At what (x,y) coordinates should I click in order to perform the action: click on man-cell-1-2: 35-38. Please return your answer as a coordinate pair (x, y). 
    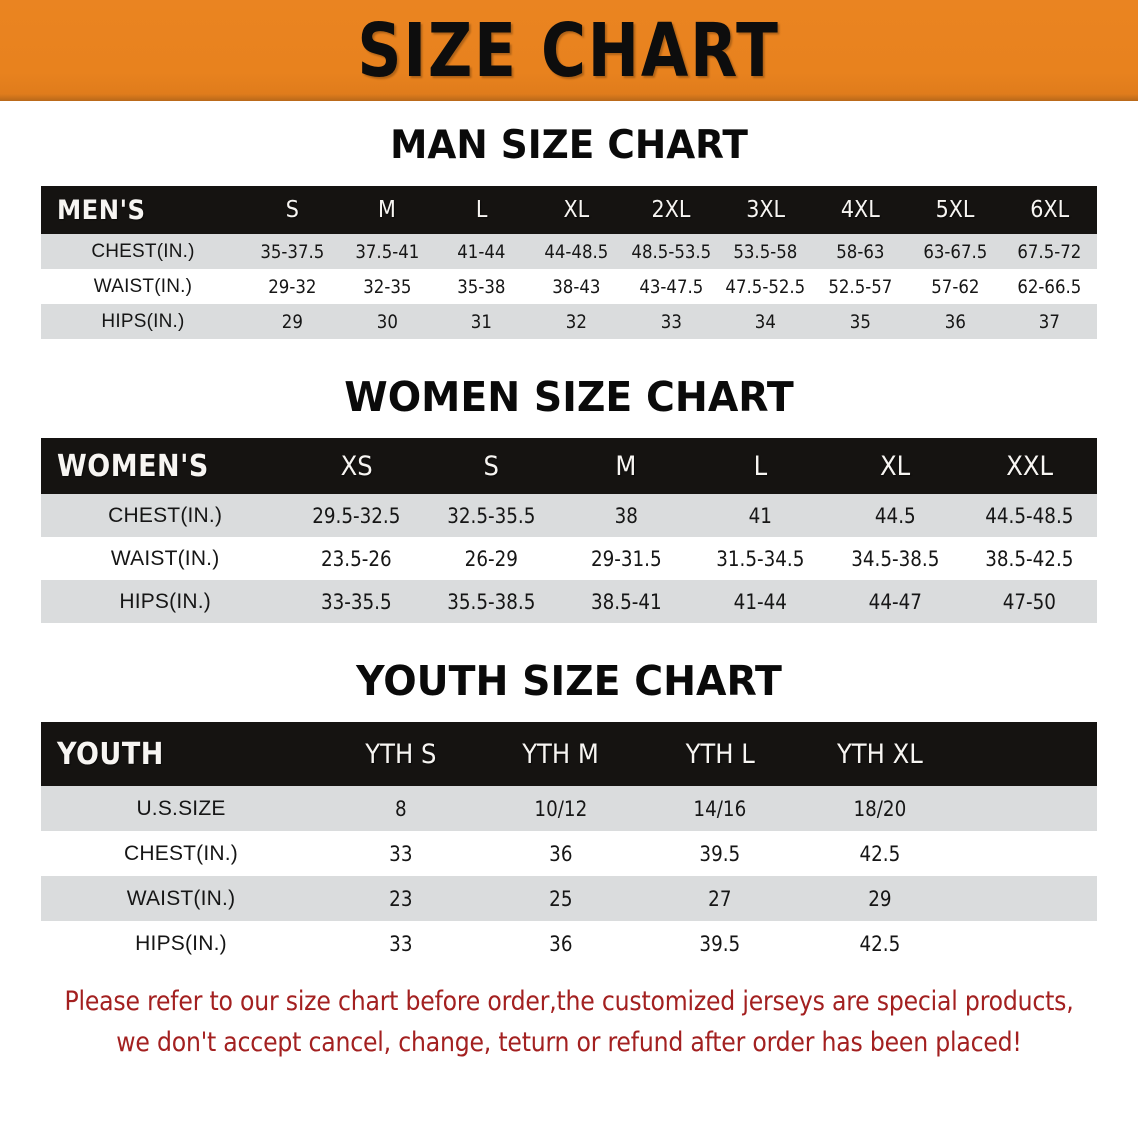
    Looking at the image, I should click on (481, 286).